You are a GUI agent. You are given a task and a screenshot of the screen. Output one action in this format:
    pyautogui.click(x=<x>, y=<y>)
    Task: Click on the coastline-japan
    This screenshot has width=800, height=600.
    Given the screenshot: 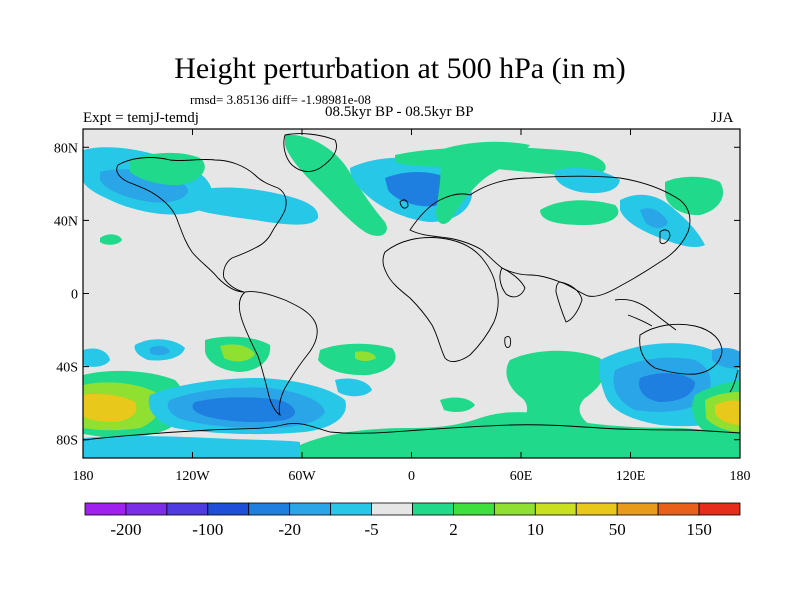 What is the action you would take?
    pyautogui.click(x=665, y=237)
    